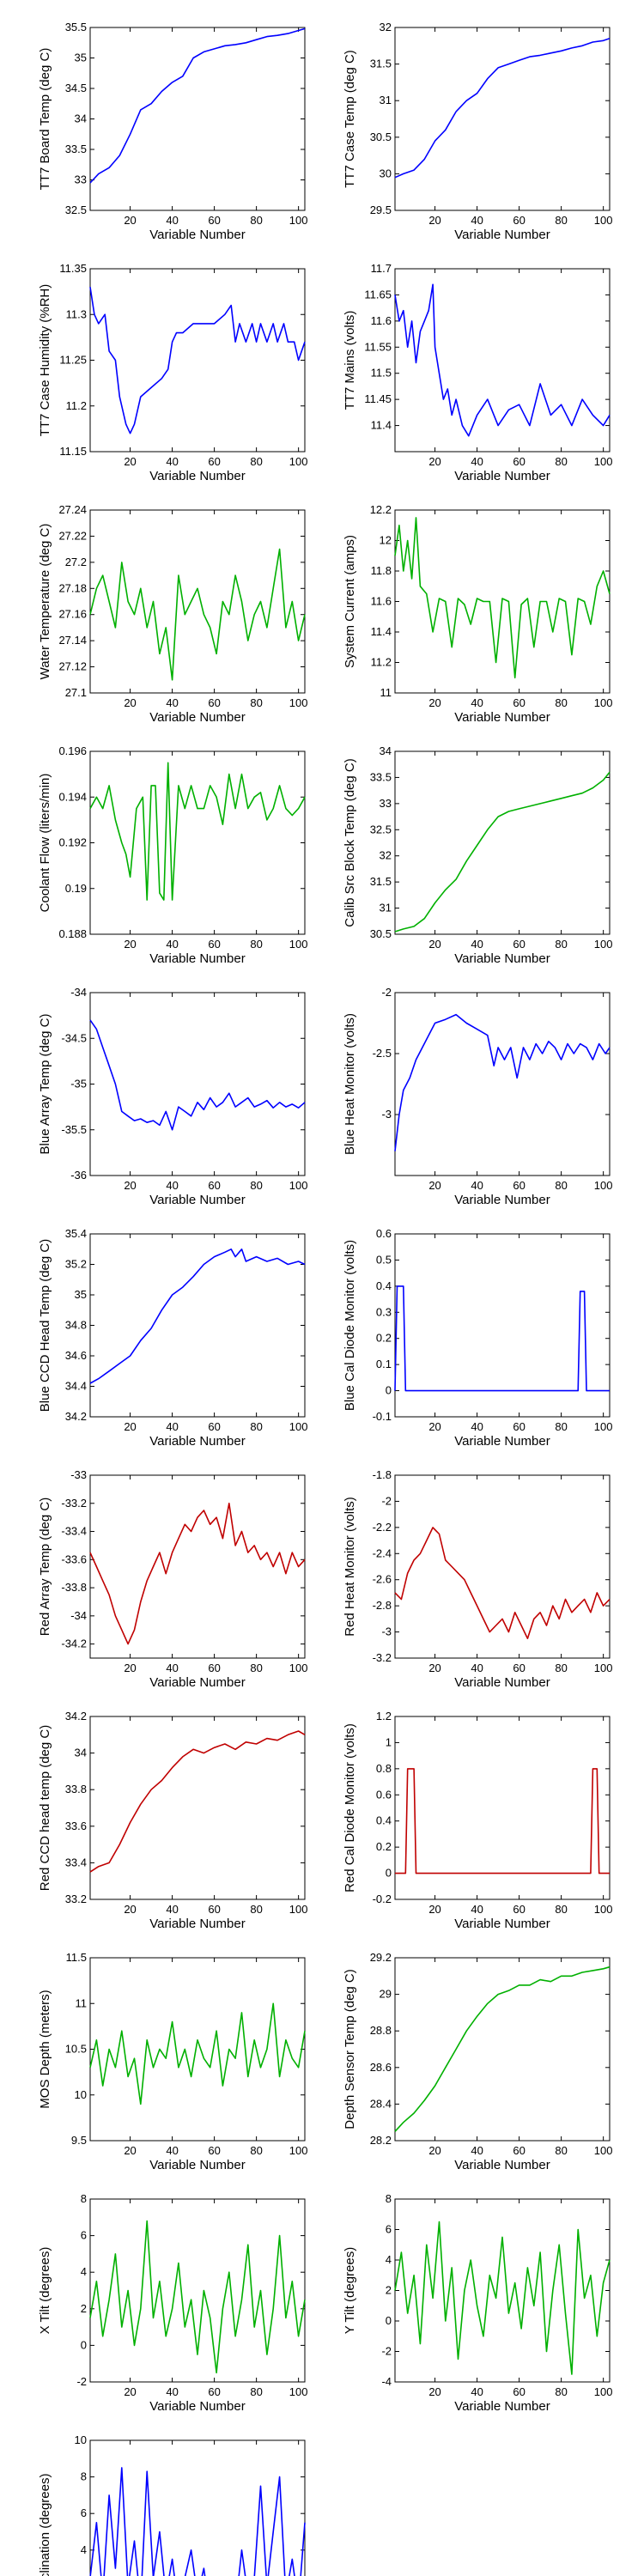  What do you see at coordinates (382, 1474) in the screenshot?
I see `y-tick-label: -1.8` at bounding box center [382, 1474].